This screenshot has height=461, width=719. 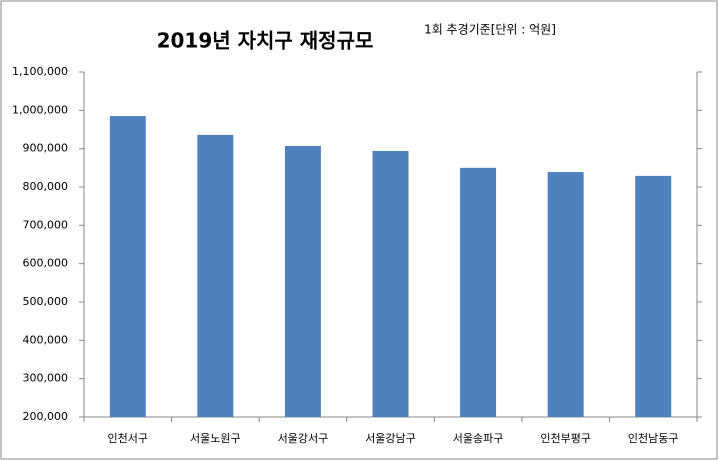 I want to click on y-tick-label: 400,000, so click(x=46, y=339).